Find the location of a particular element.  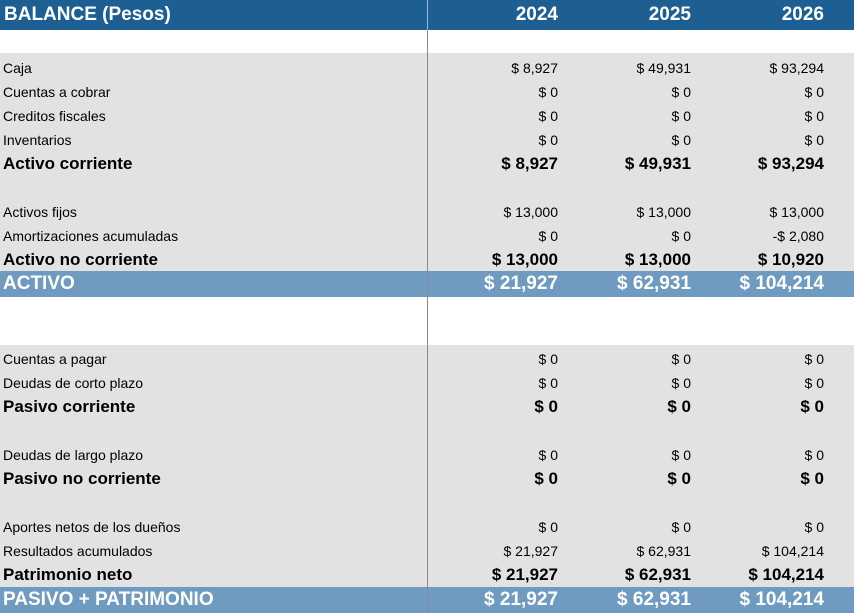

balance-title: BALANCE (Pesos) is located at coordinates (87, 14).